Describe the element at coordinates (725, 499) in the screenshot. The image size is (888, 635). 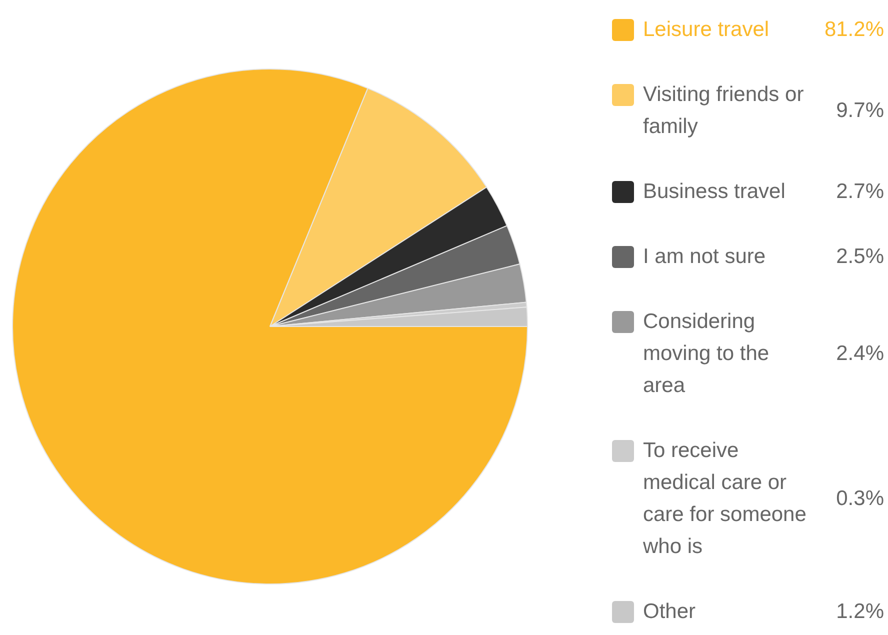
I see `legend-label: To receive medical care or care for someone who is` at that location.